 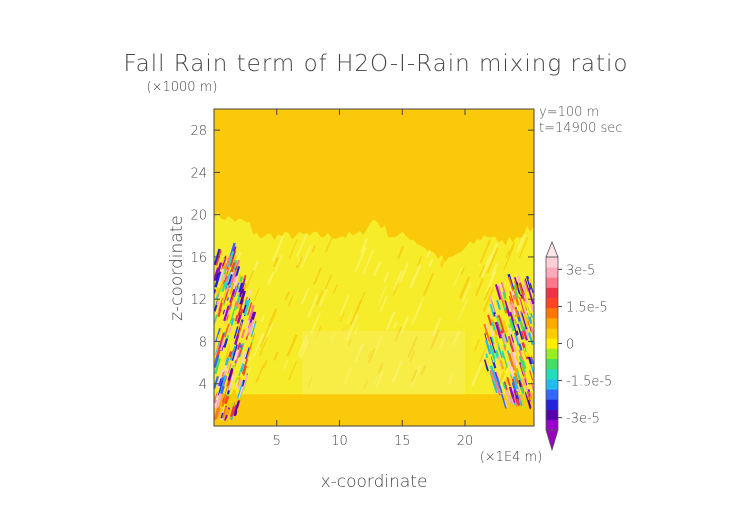 I want to click on y-axis-label: z-coordinate, so click(x=177, y=268).